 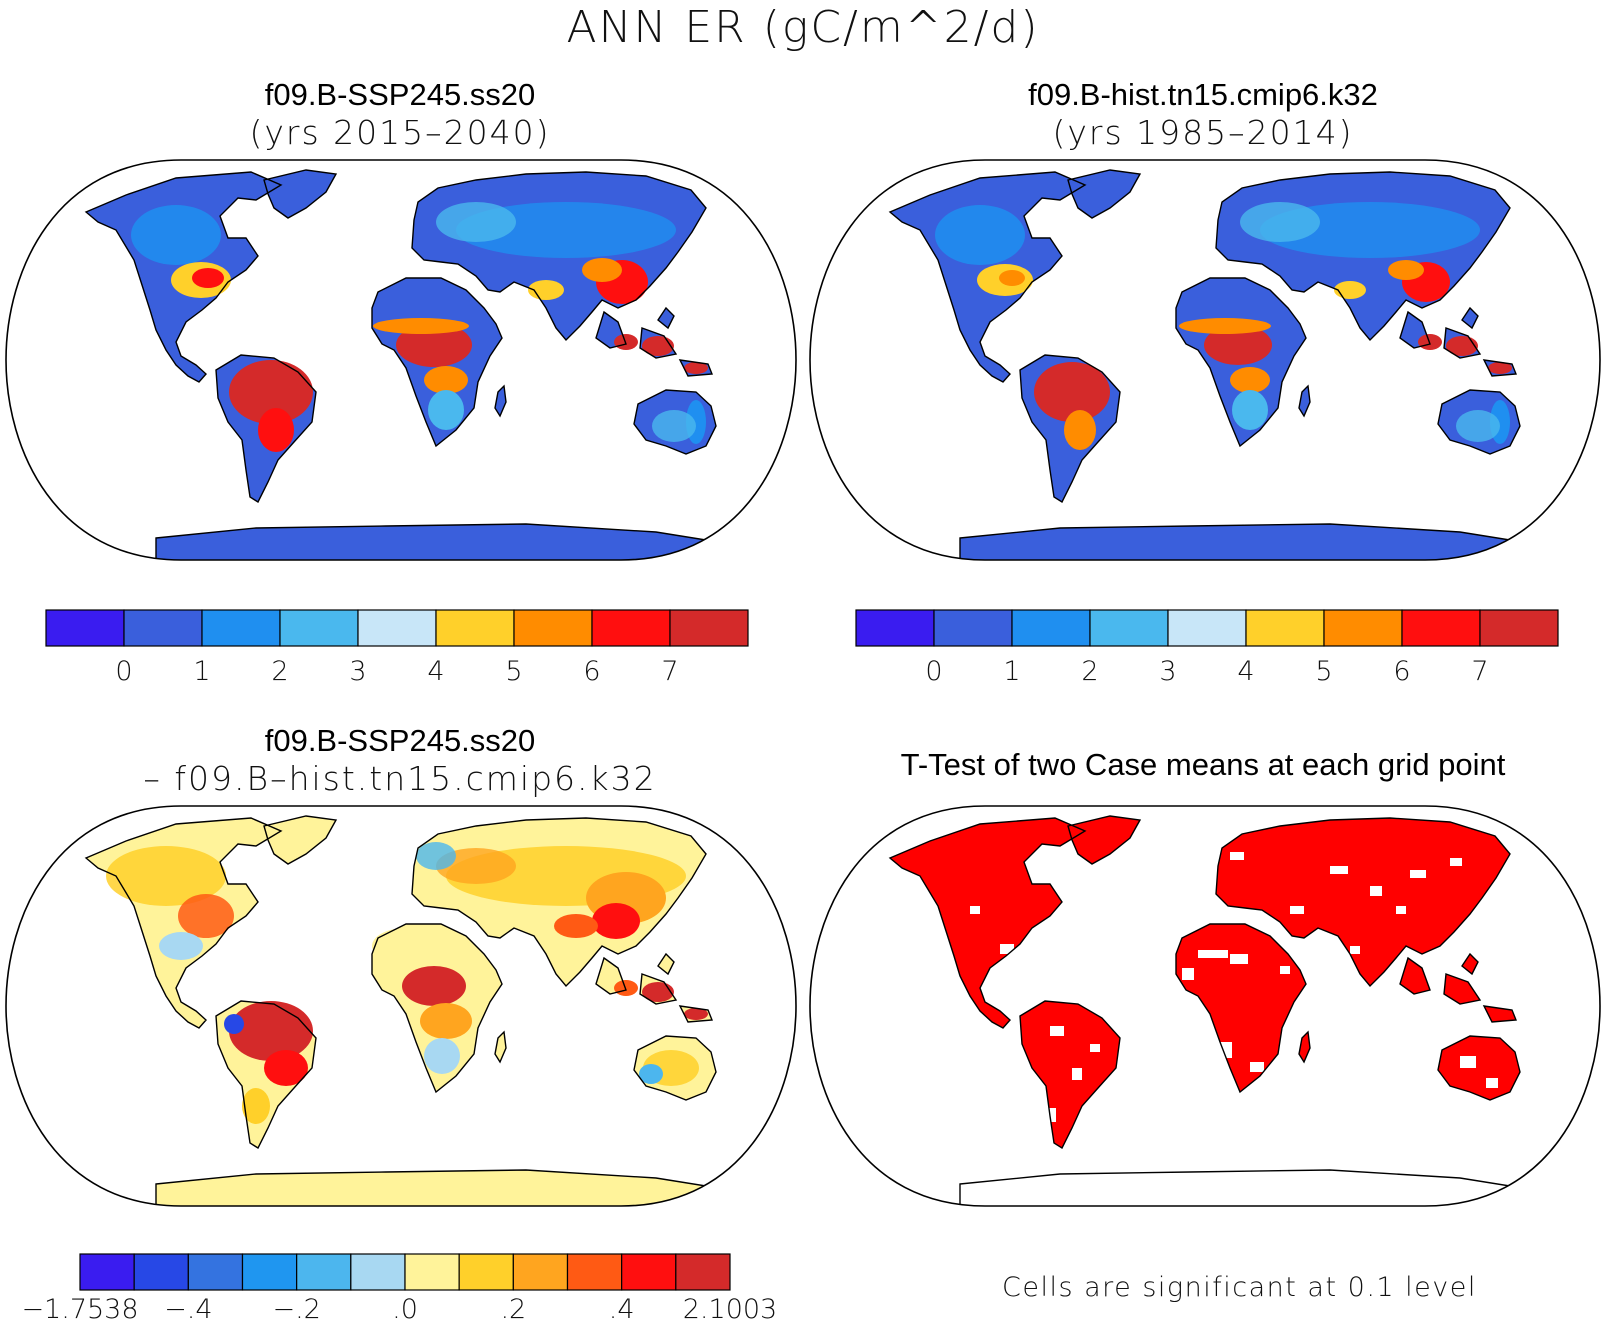 I want to click on panel-title-top-left: f09.B-SSP245.ss20 (yrs 2015–2040), so click(x=400, y=114).